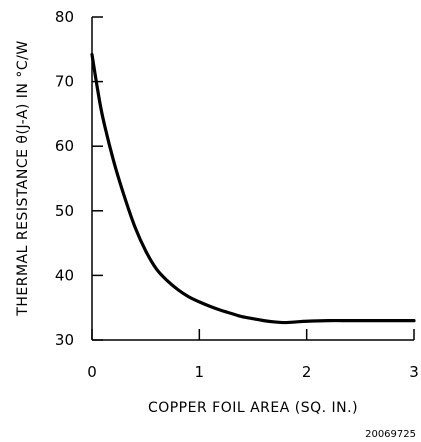 The height and width of the screenshot is (442, 421). Describe the element at coordinates (64, 82) in the screenshot. I see `y-tick-label: 70` at that location.